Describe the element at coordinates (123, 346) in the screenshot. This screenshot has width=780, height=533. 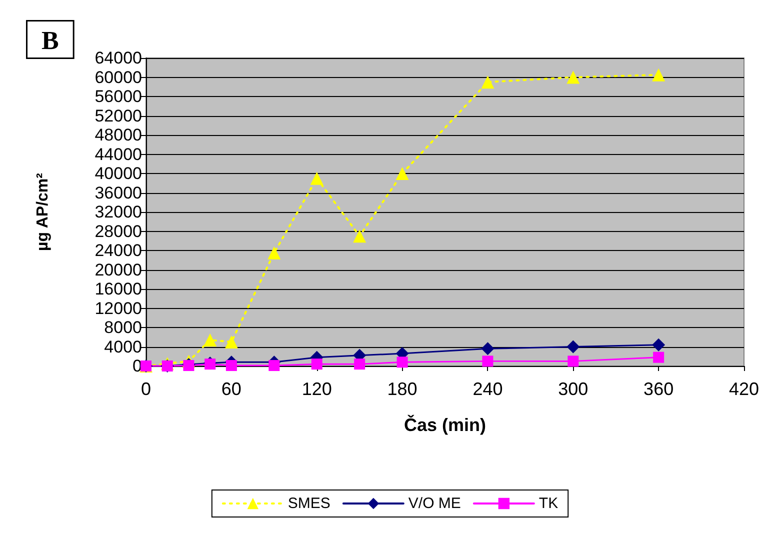
I see `y-tick-label: 4000` at that location.